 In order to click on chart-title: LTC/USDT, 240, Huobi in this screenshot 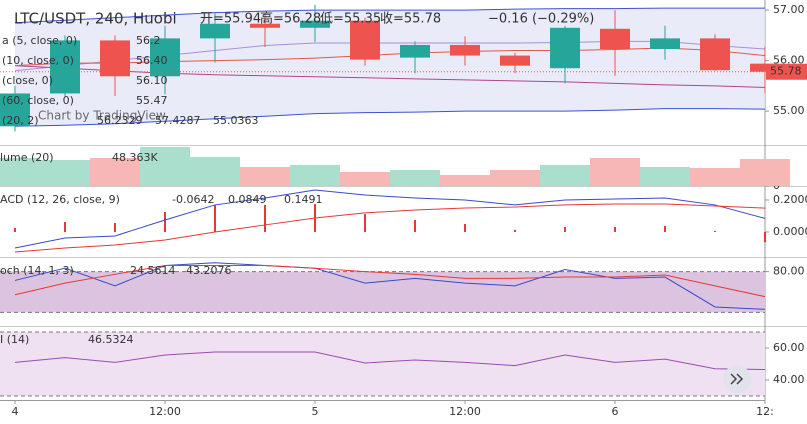, I will do `click(95, 19)`.